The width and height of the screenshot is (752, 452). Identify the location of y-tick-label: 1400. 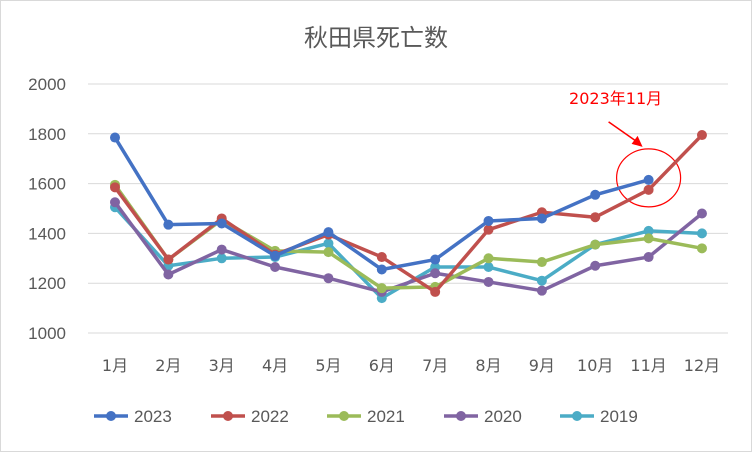
(47, 233).